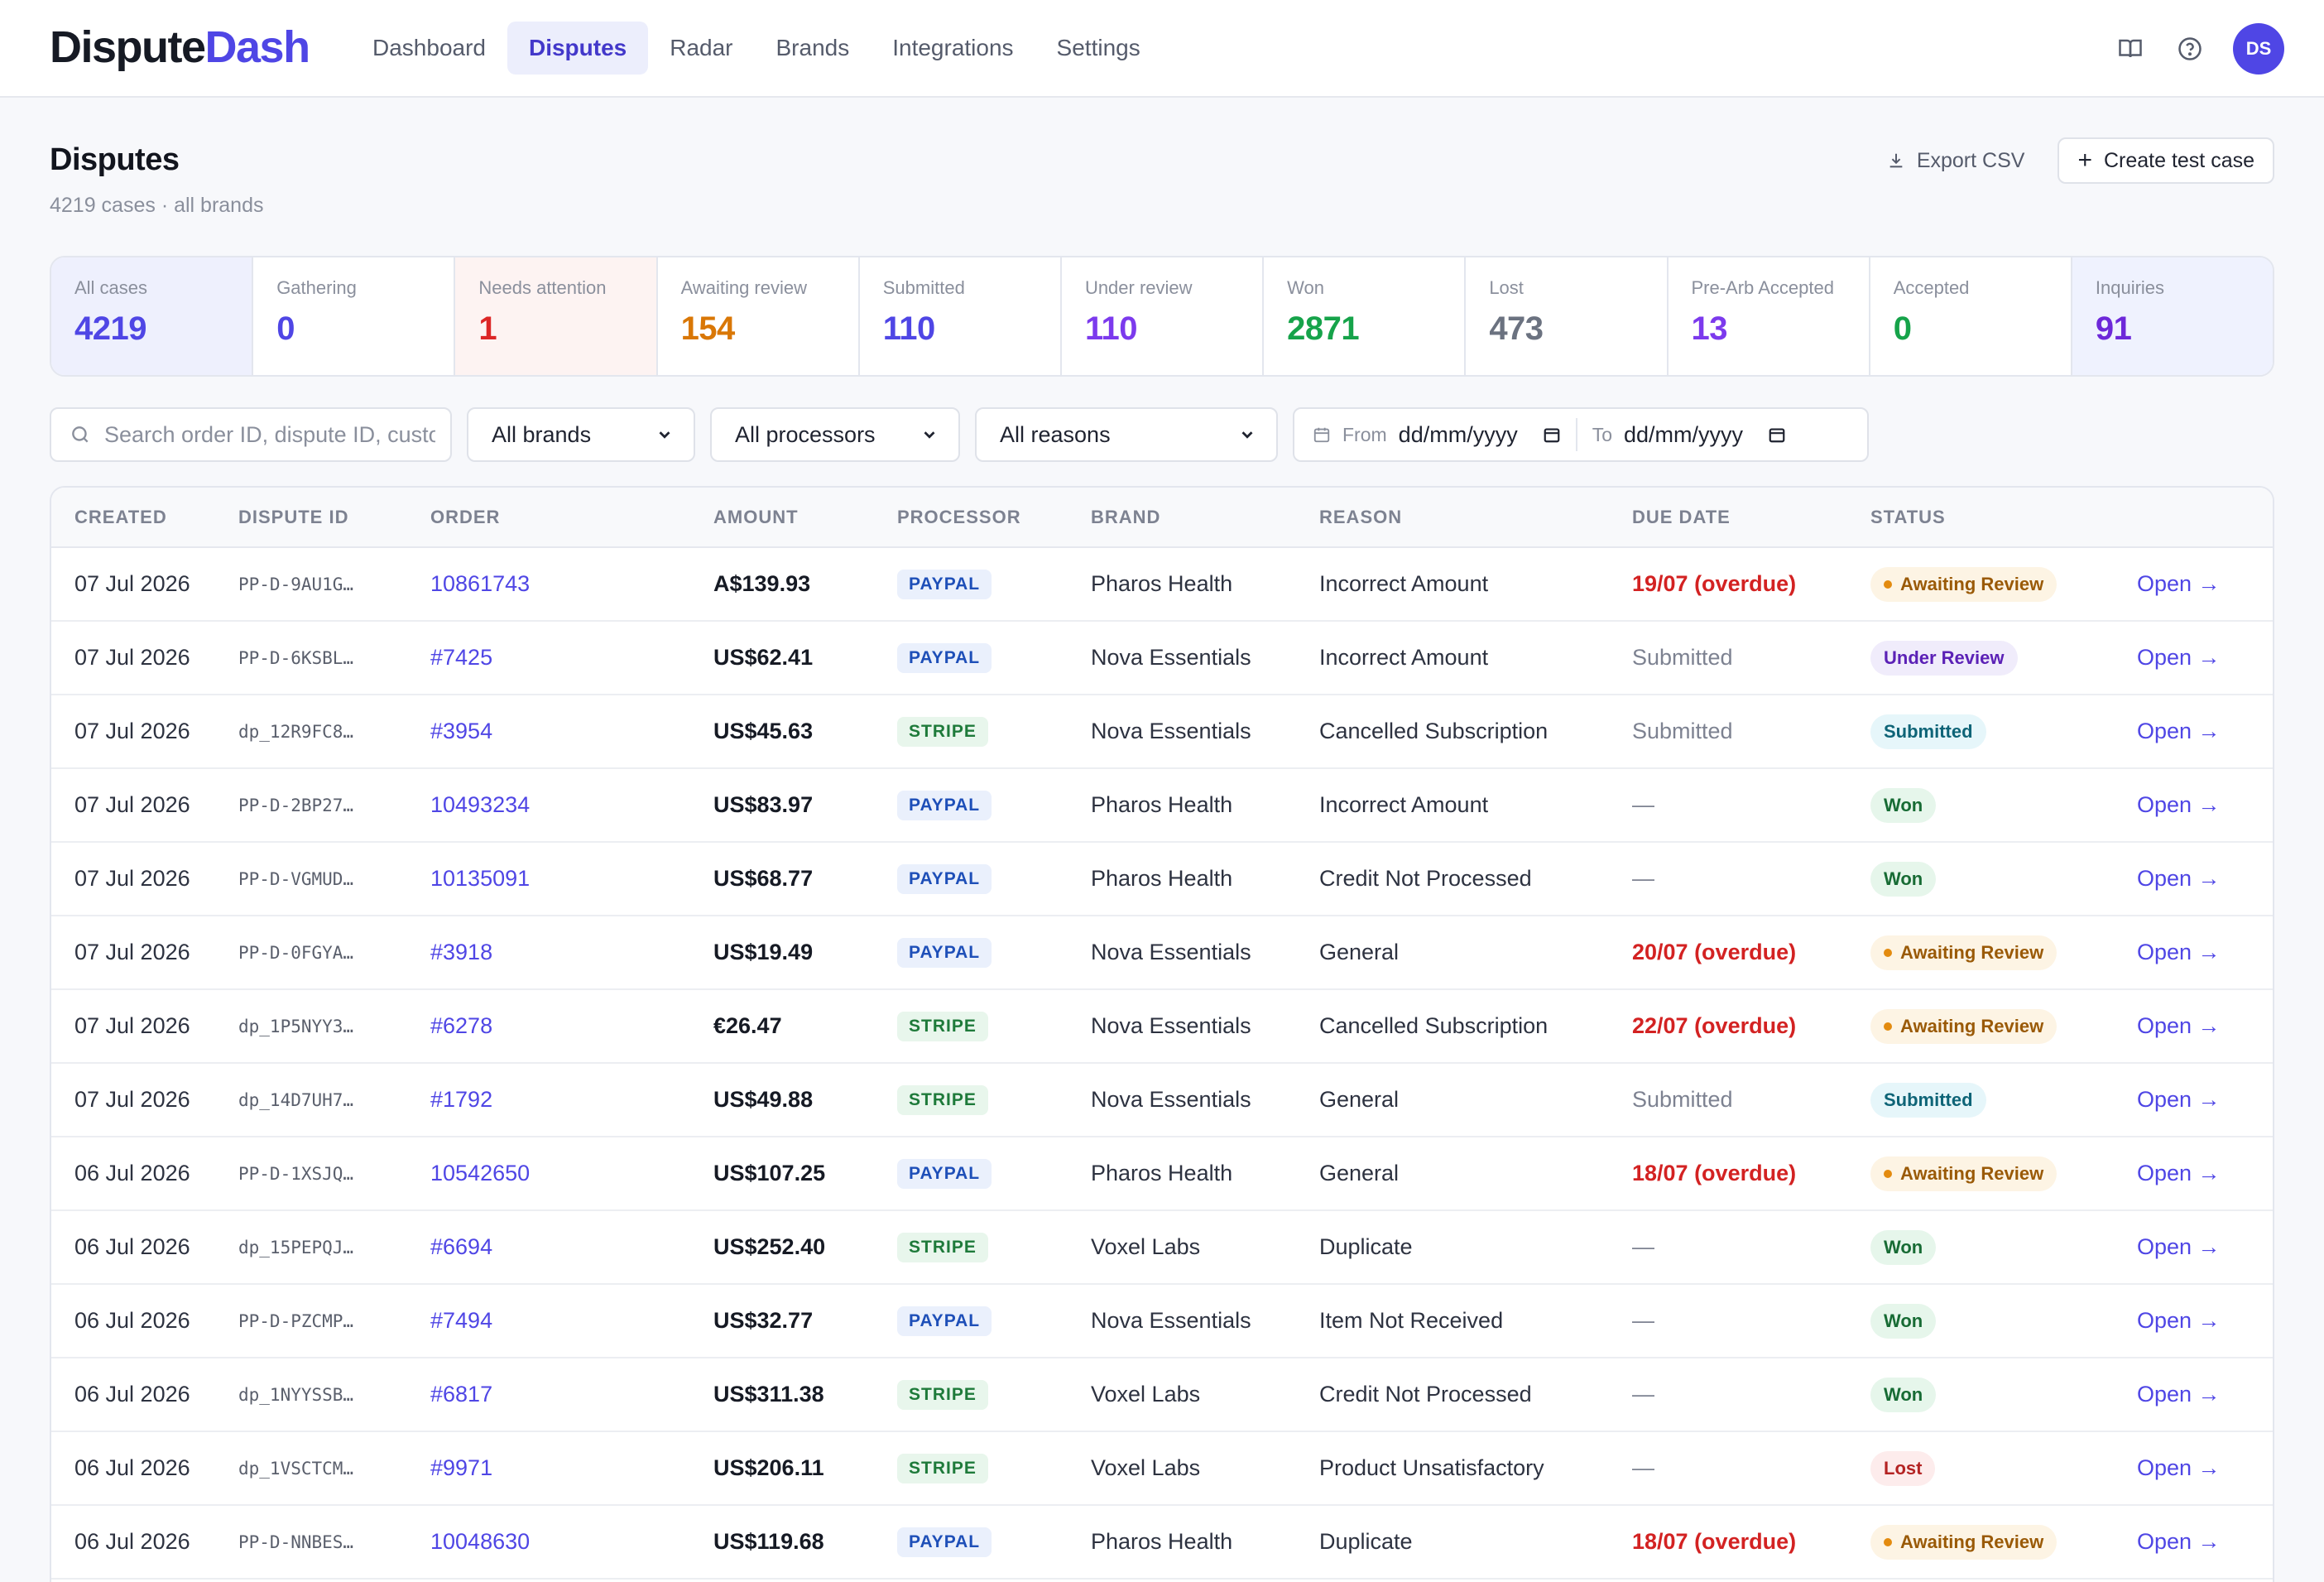 This screenshot has width=2324, height=1582. I want to click on order-link: #7494, so click(571, 1321).